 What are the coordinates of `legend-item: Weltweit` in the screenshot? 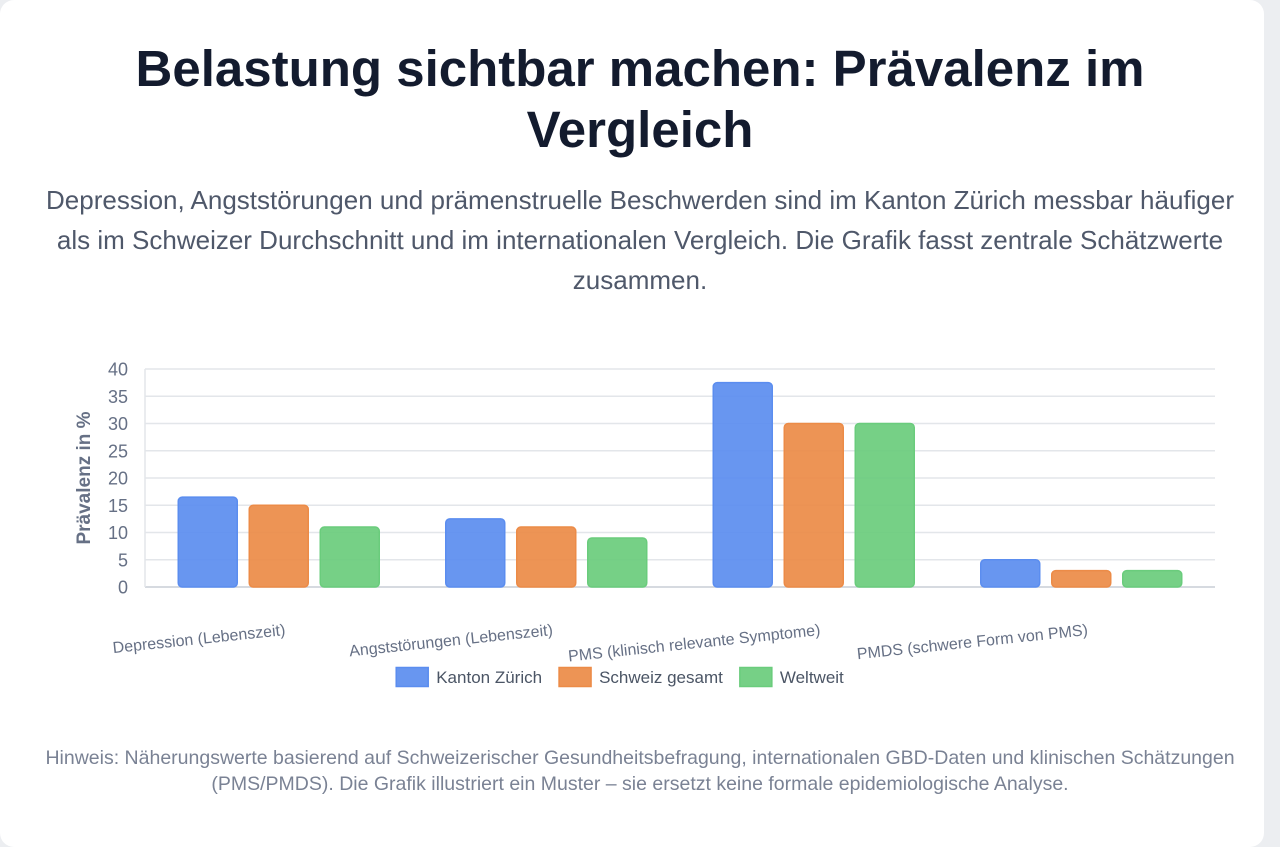 It's located at (791, 677).